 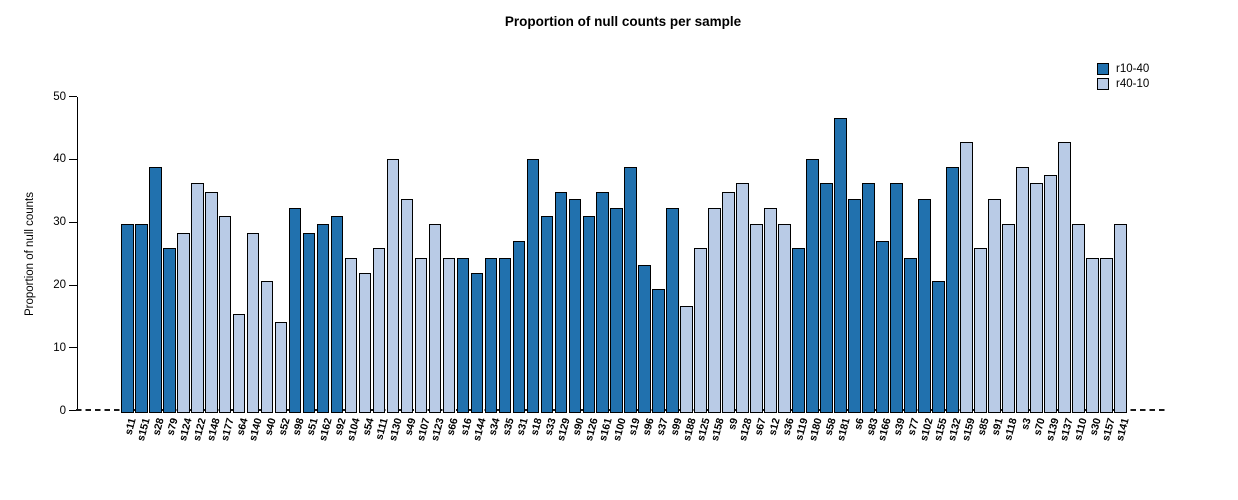 What do you see at coordinates (547, 314) in the screenshot?
I see `bar-s33` at bounding box center [547, 314].